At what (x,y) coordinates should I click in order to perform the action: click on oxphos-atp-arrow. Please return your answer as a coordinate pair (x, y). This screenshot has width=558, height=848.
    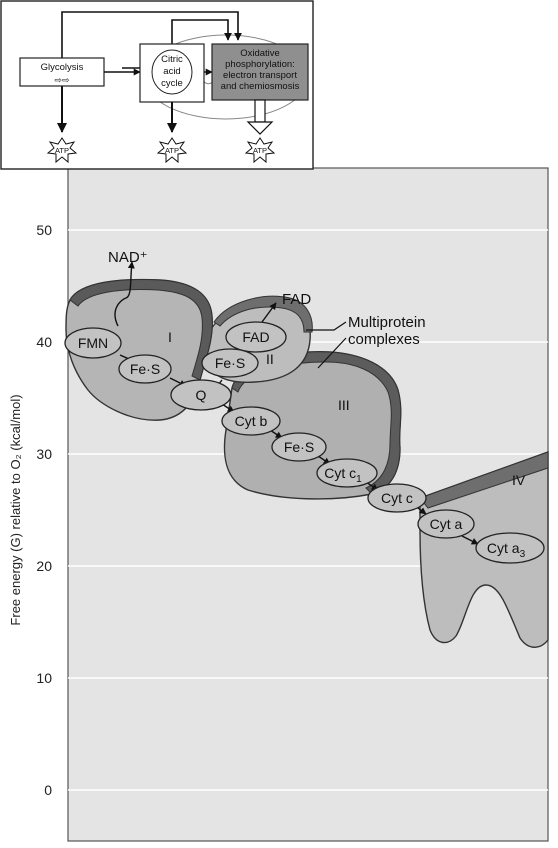
    Looking at the image, I should click on (260, 117).